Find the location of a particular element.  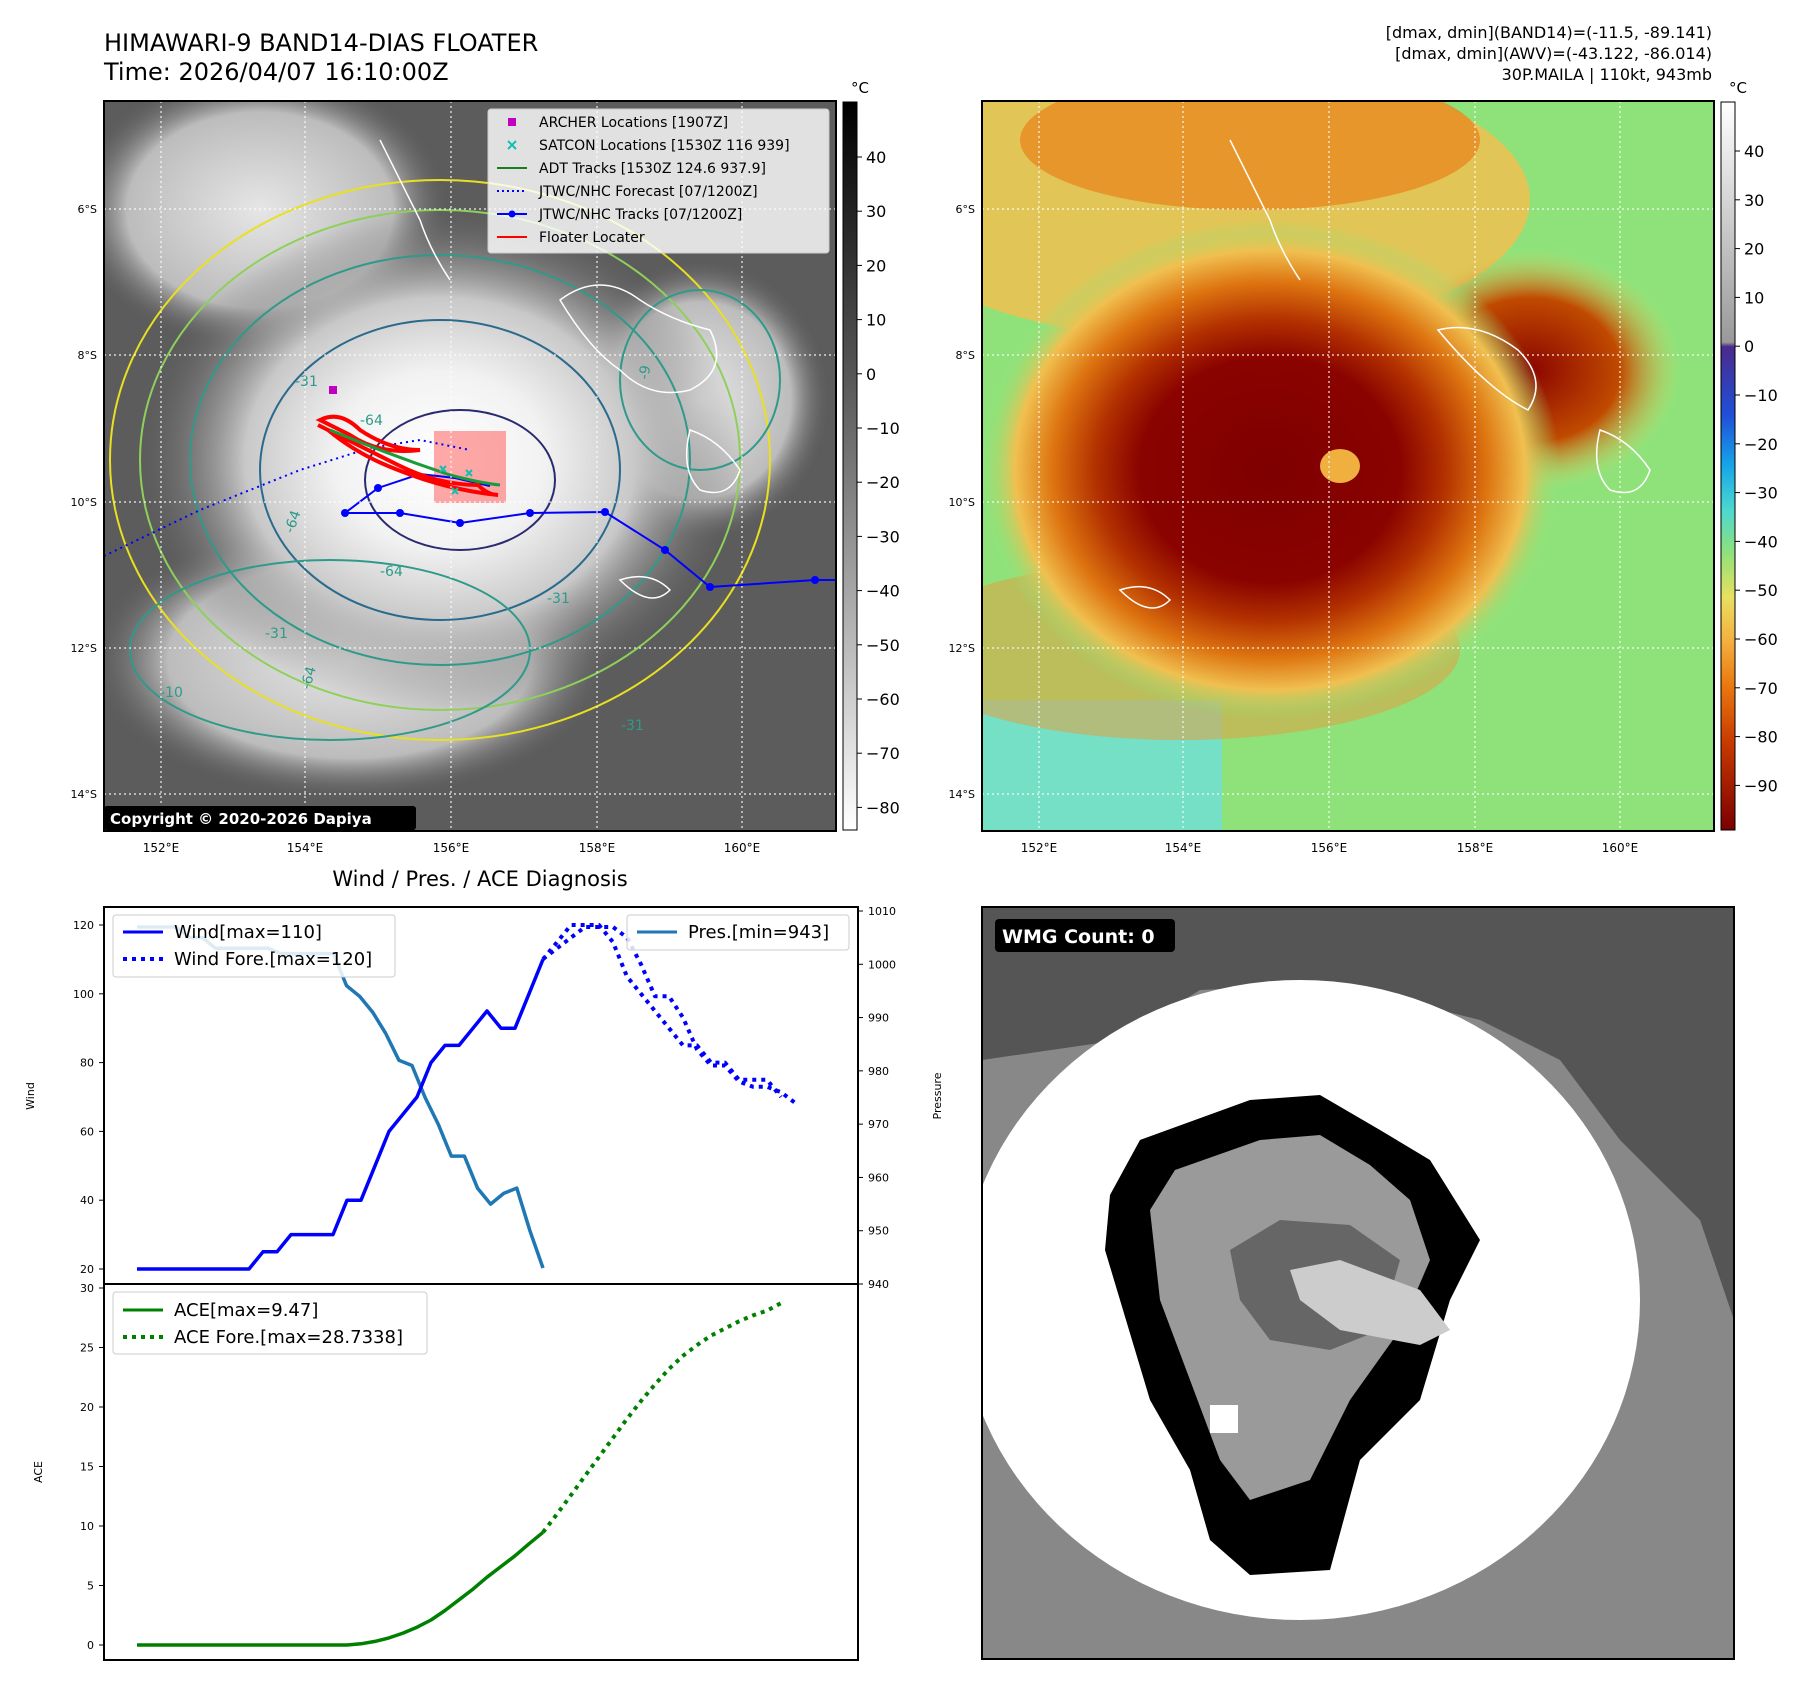

colorbar-tick-label: −60 is located at coordinates (1761, 639).